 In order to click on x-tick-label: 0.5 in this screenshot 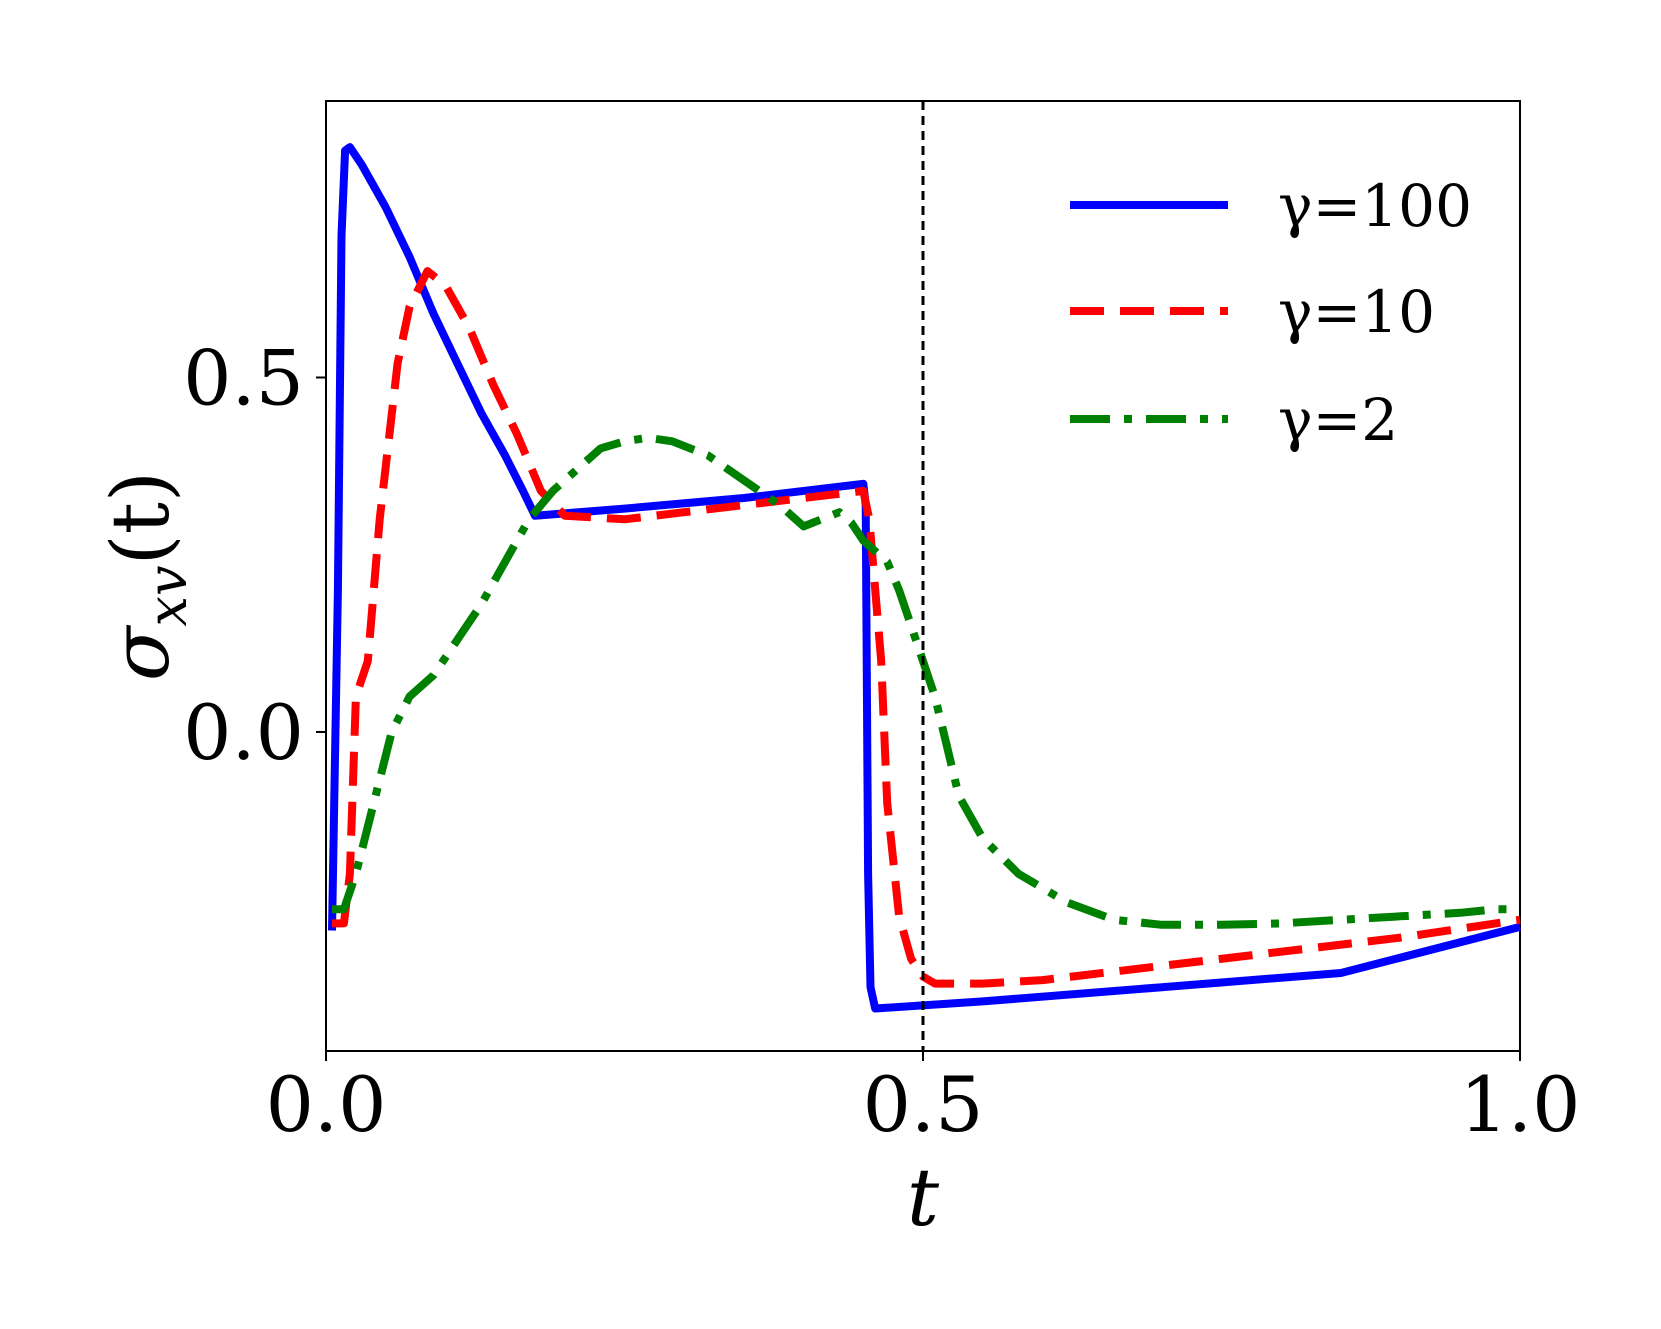, I will do `click(923, 1104)`.